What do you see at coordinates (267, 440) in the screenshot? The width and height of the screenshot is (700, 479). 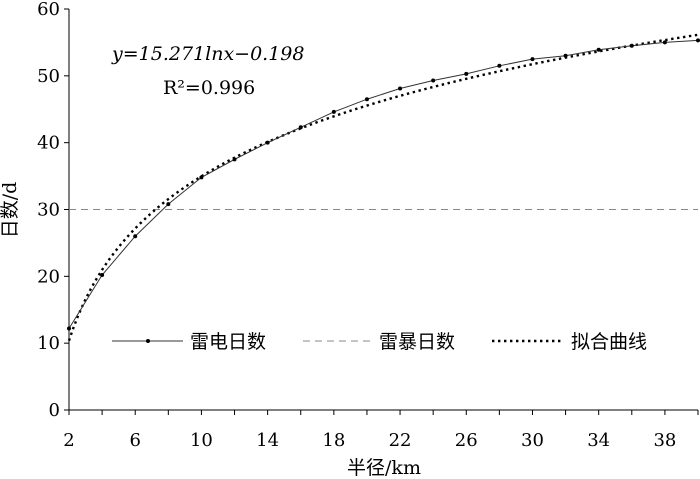 I see `x-tick-label: 14` at bounding box center [267, 440].